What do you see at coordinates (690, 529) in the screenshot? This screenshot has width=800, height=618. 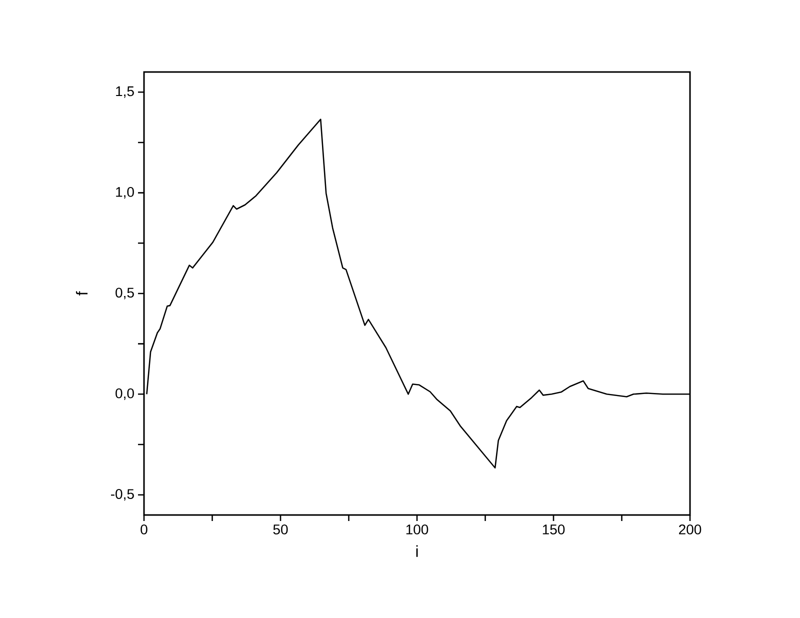 I see `x-tick-label: 200` at bounding box center [690, 529].